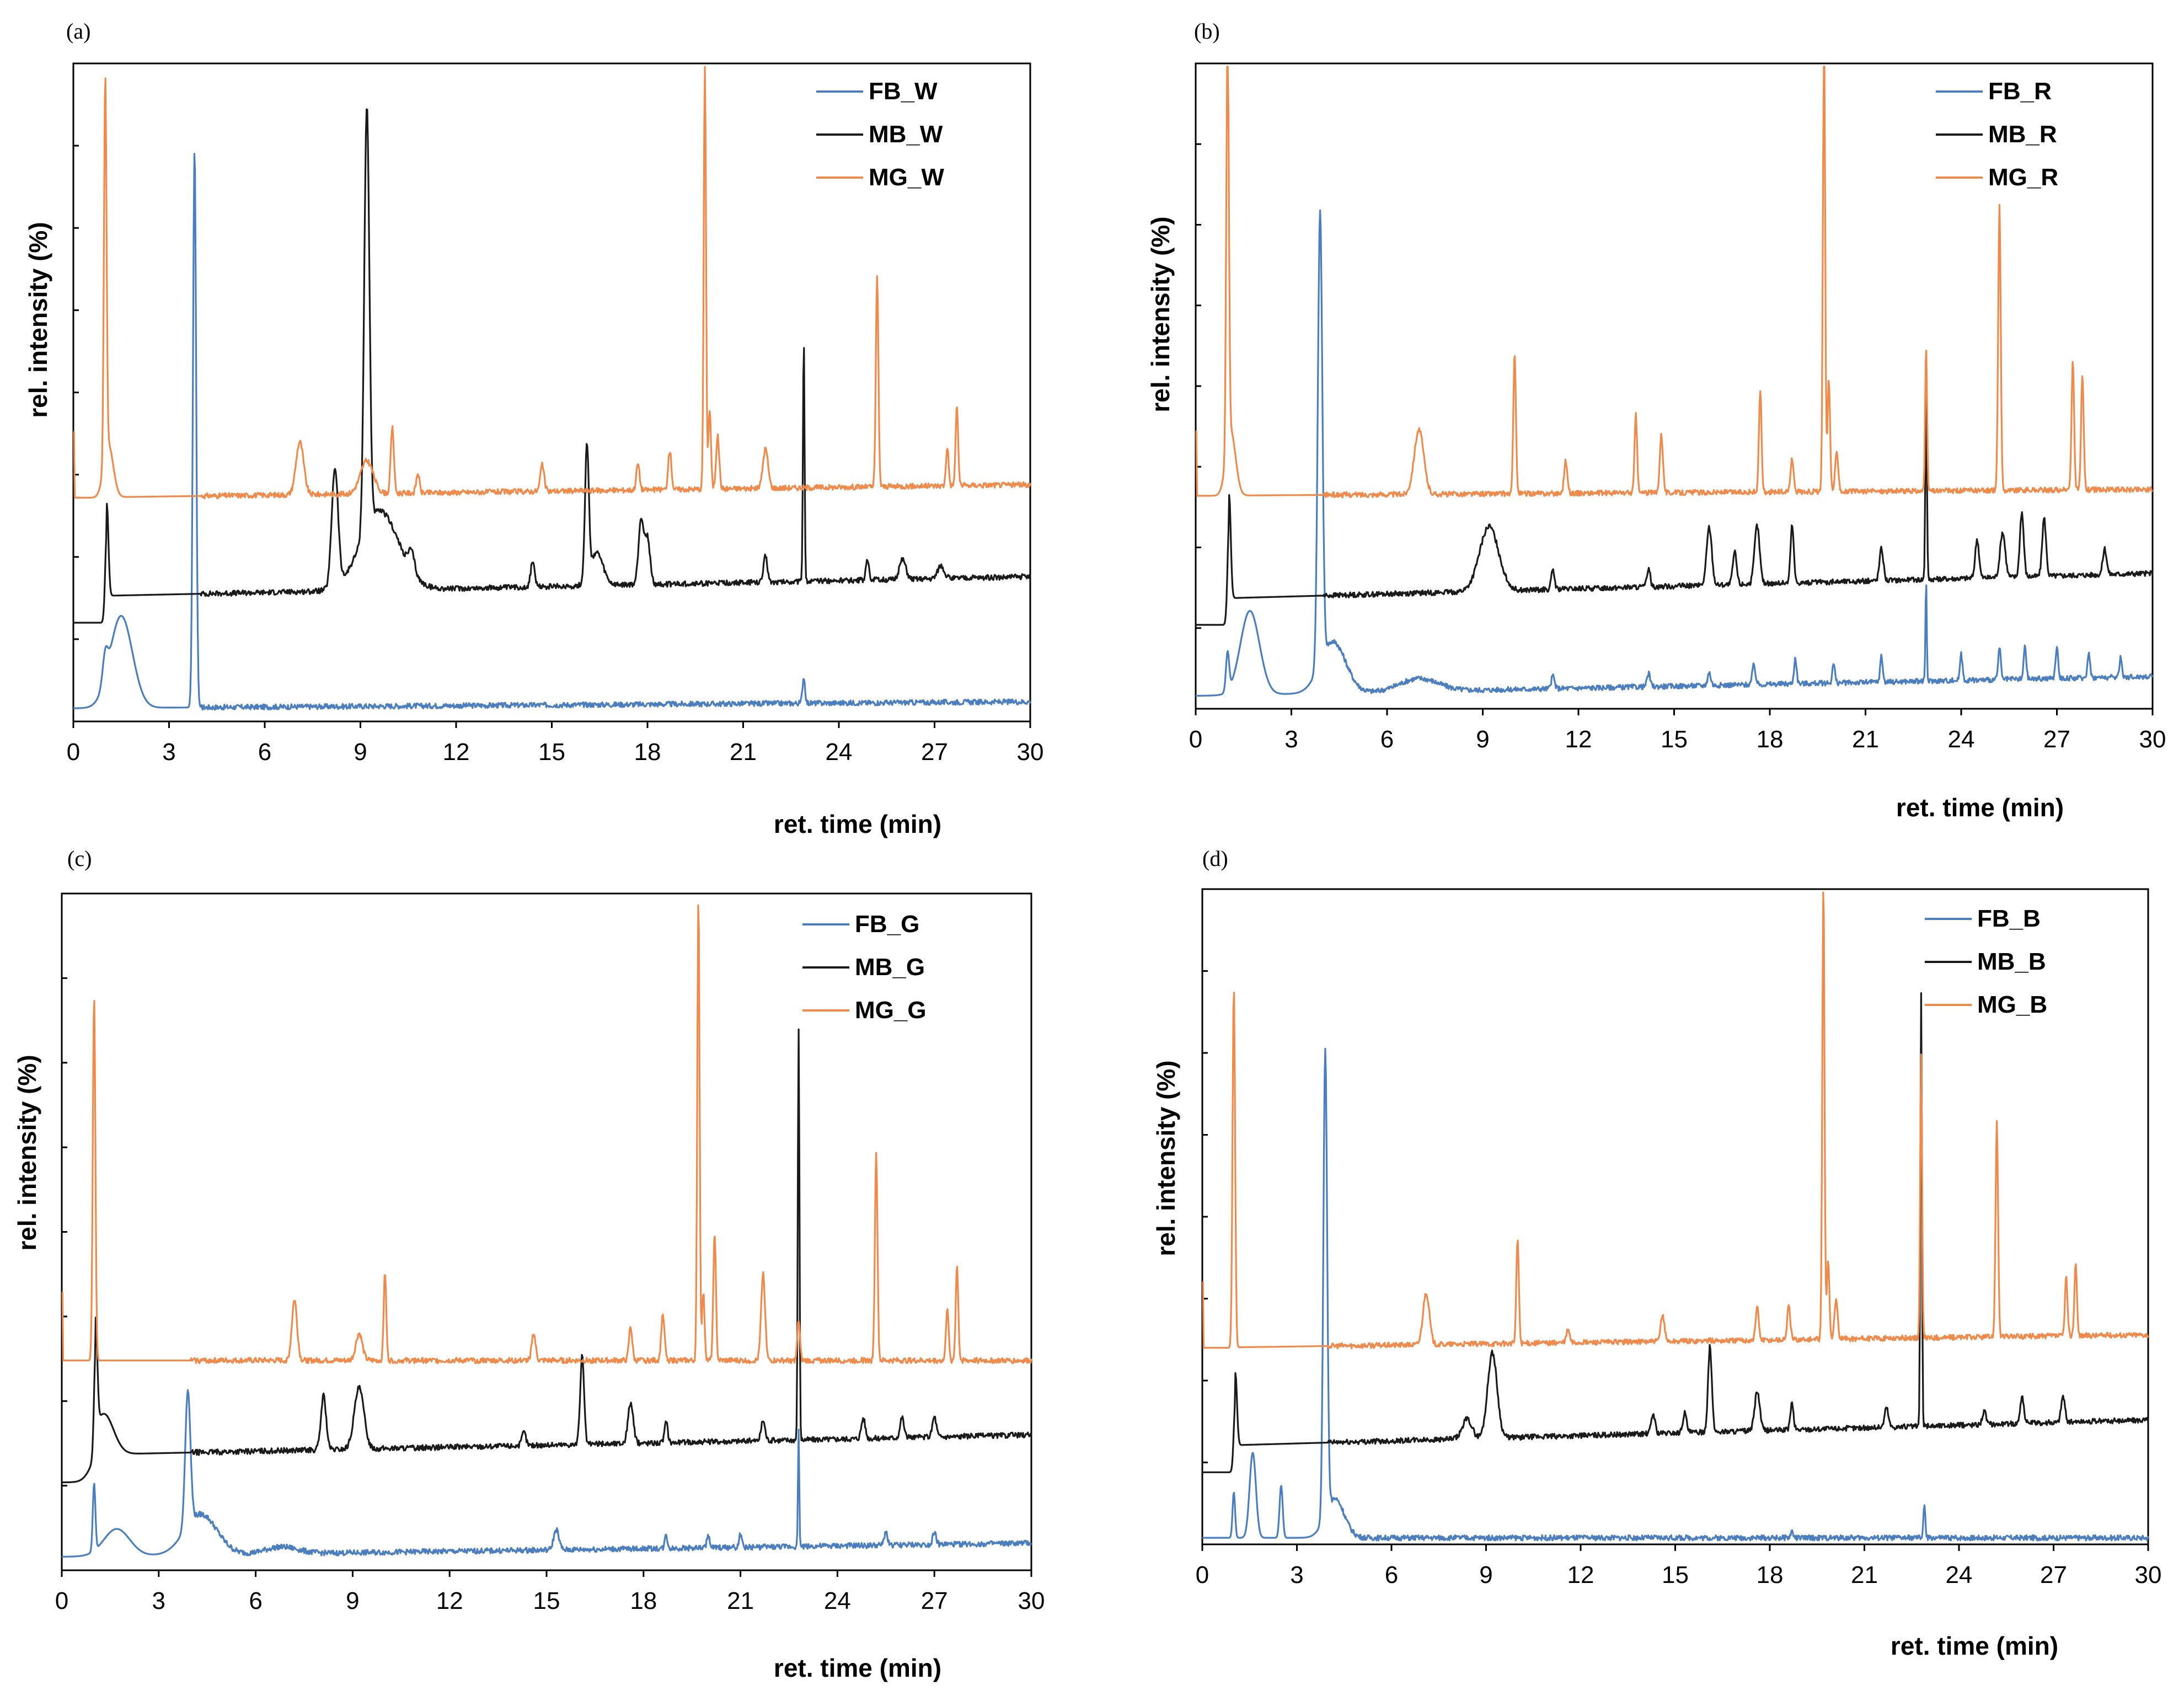  I want to click on series-line-FB_G, so click(546, 1473).